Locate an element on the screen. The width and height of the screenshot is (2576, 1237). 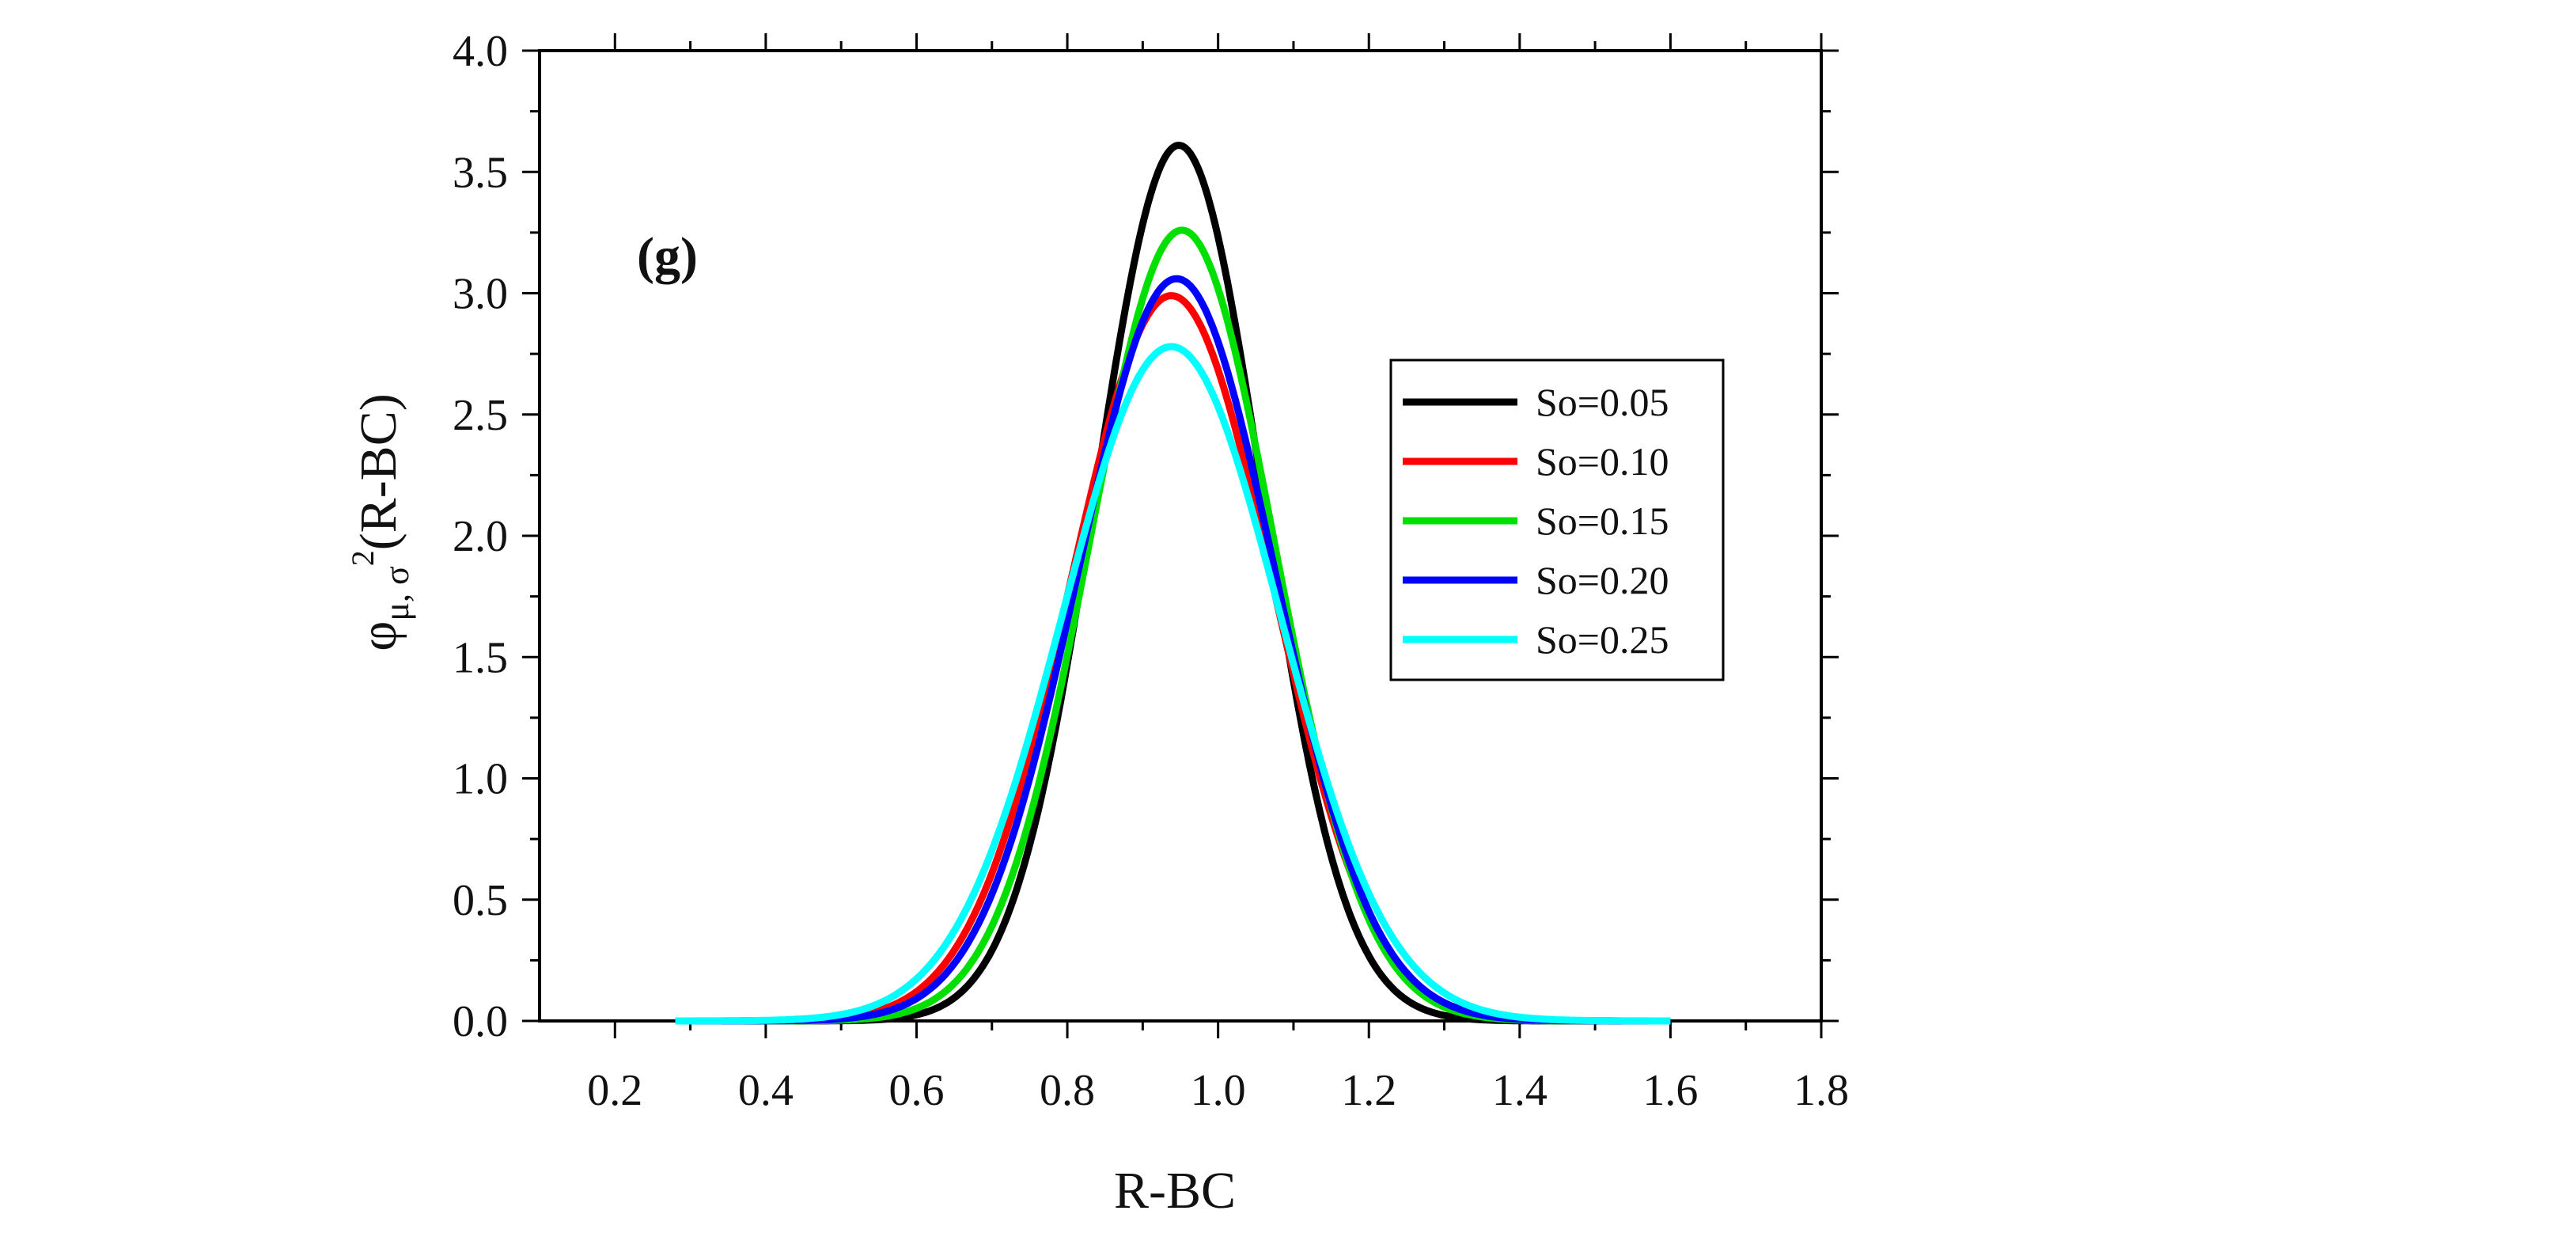
y-tick-label: 3.5 is located at coordinates (480, 172).